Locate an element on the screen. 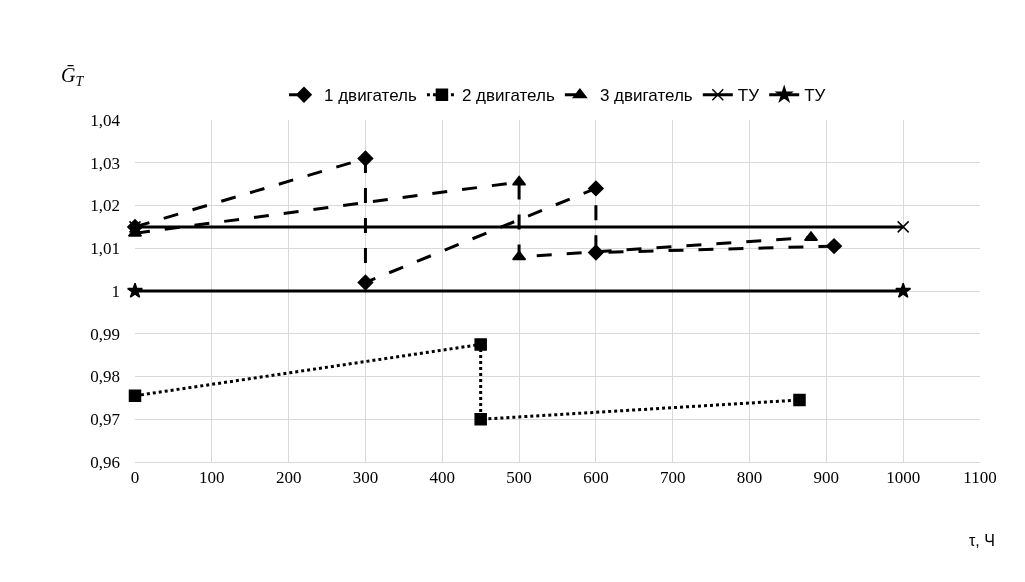 Image resolution: width=1025 pixels, height=582 pixels. y-tick-label: 1,02 is located at coordinates (105, 206).